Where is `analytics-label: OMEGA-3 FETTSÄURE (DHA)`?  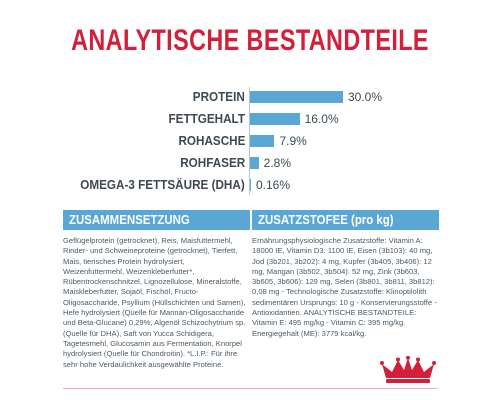
analytics-label: OMEGA-3 FETTSÄURE (DHA) is located at coordinates (162, 184).